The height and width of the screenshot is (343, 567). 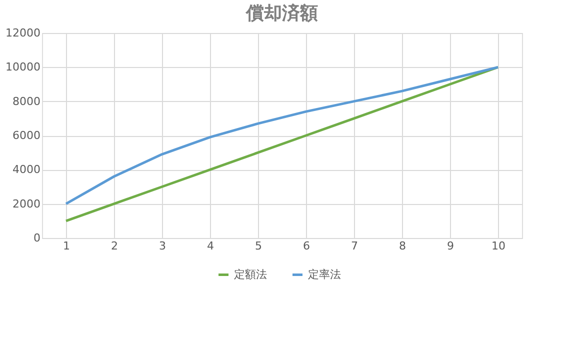 What do you see at coordinates (66, 246) in the screenshot?
I see `x-tick-label: 1` at bounding box center [66, 246].